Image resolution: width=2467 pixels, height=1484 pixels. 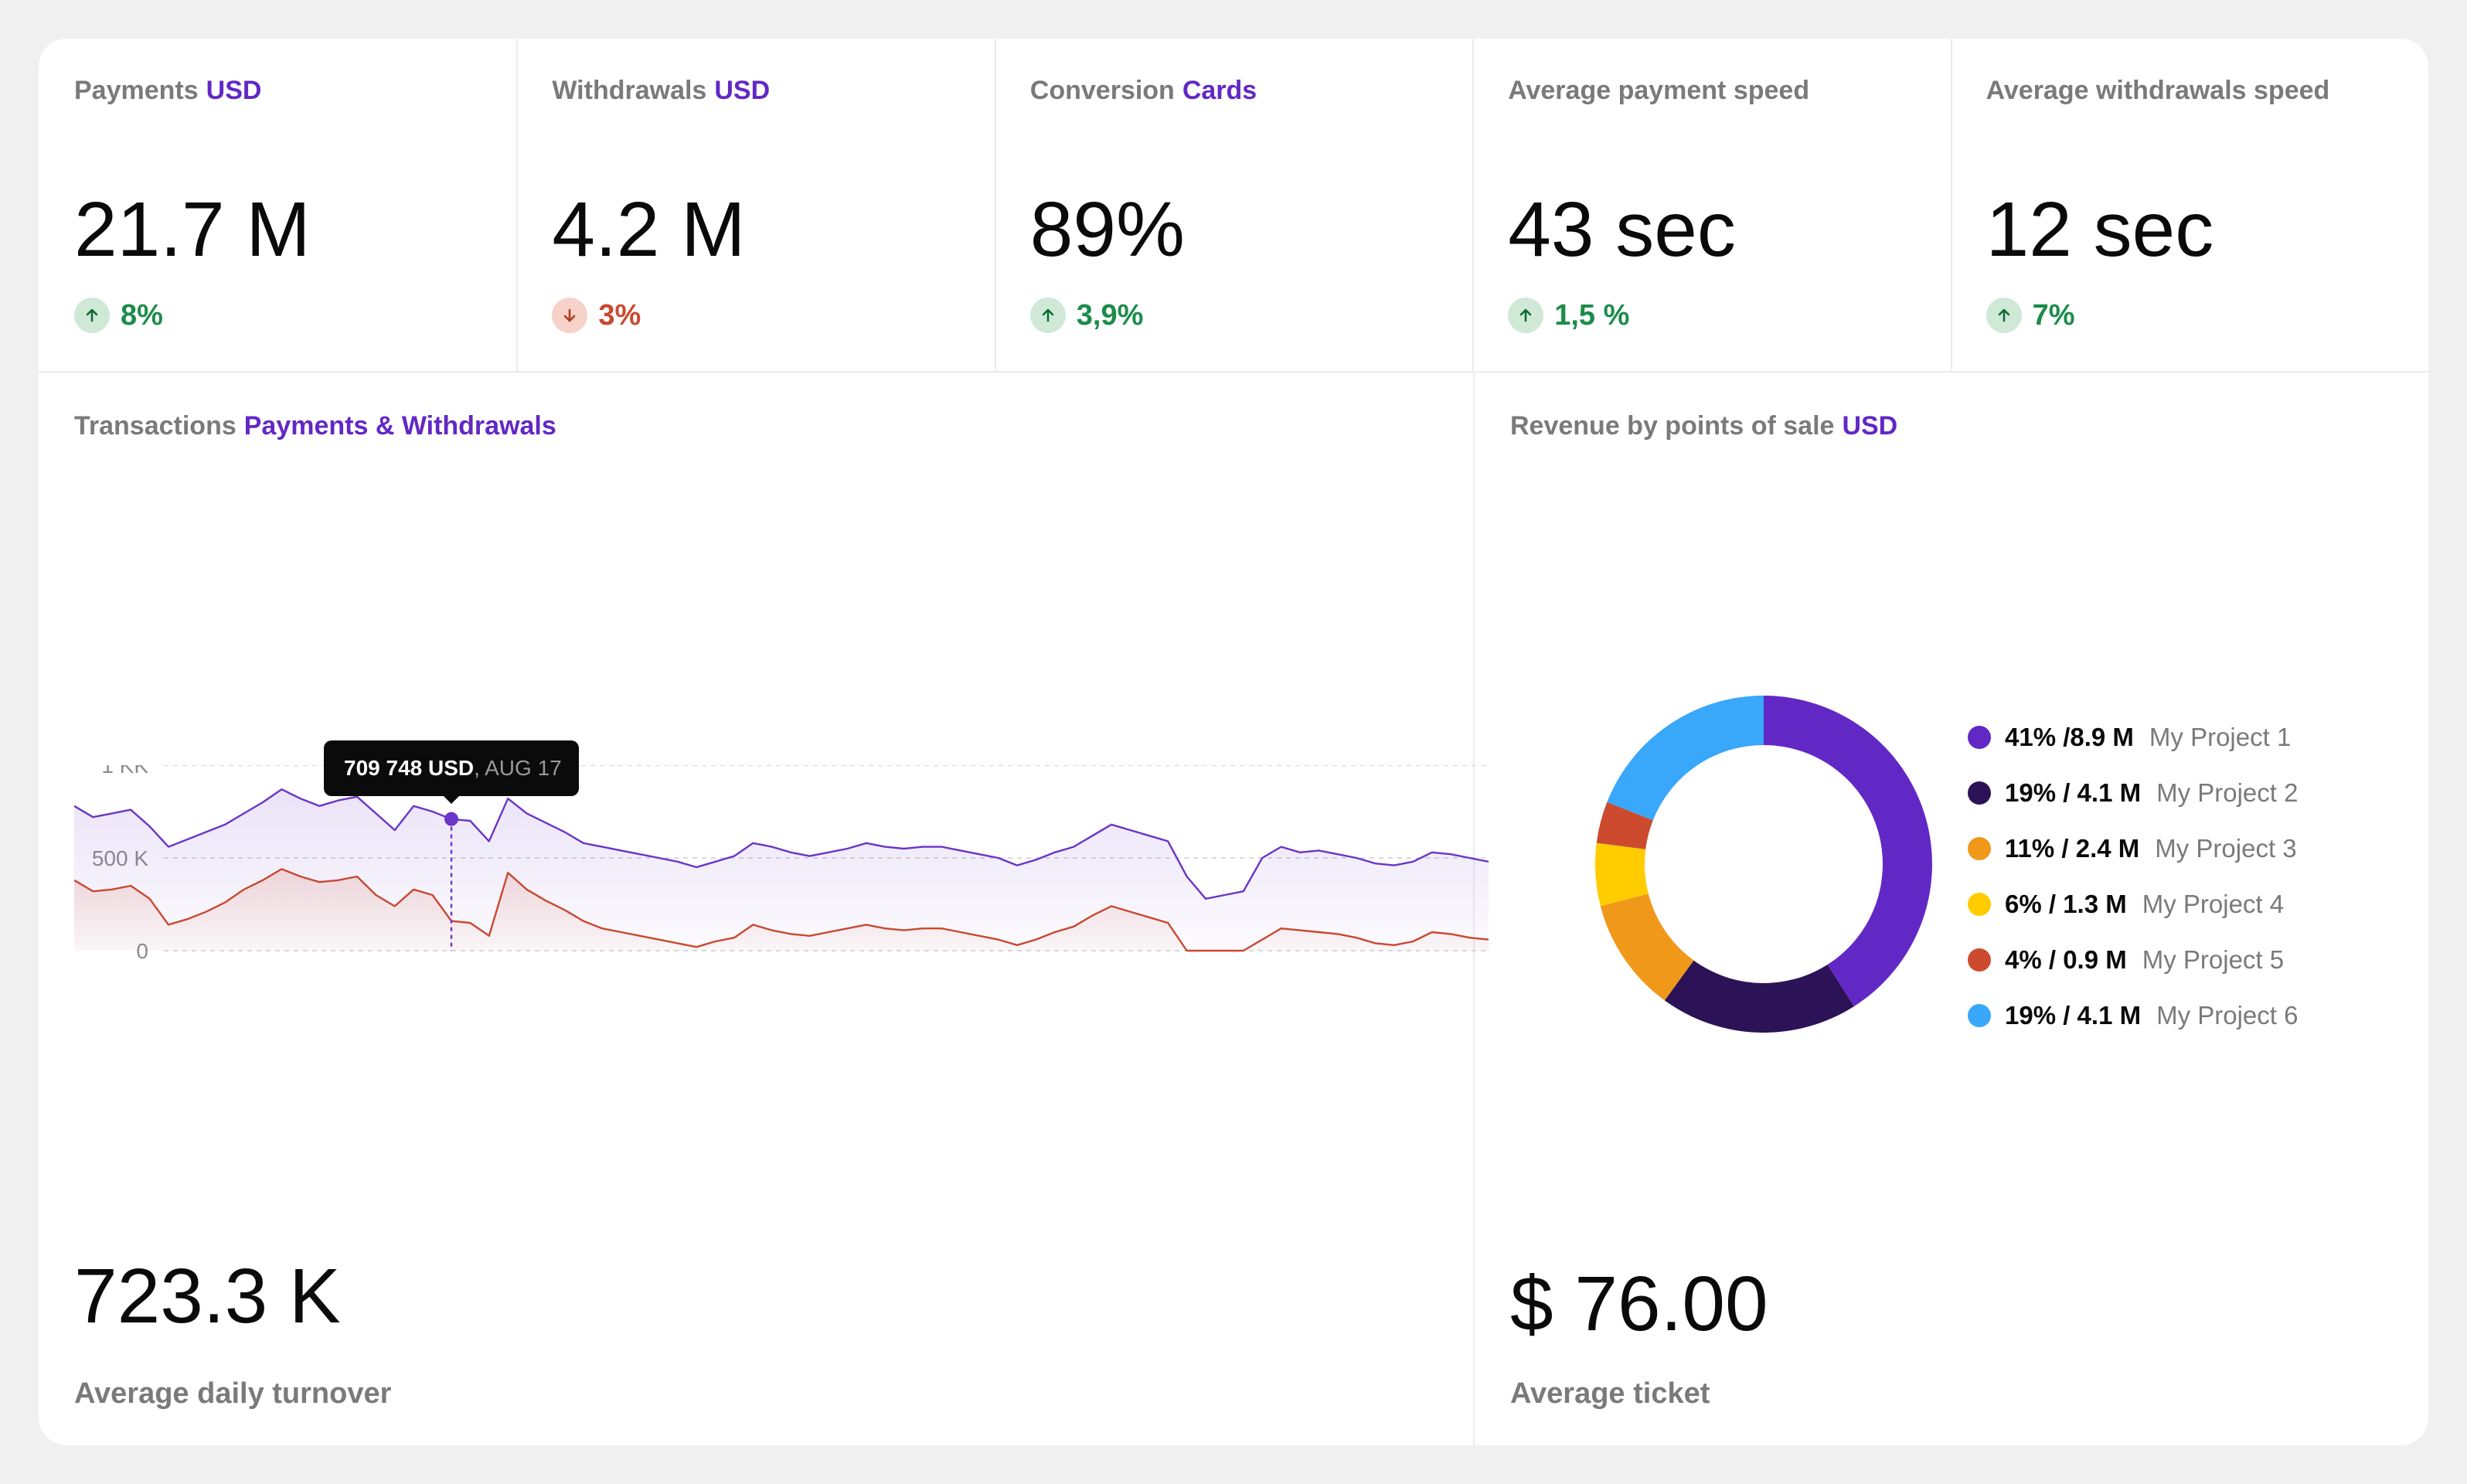 What do you see at coordinates (2227, 1015) in the screenshot?
I see `legend-name: My Project 6` at bounding box center [2227, 1015].